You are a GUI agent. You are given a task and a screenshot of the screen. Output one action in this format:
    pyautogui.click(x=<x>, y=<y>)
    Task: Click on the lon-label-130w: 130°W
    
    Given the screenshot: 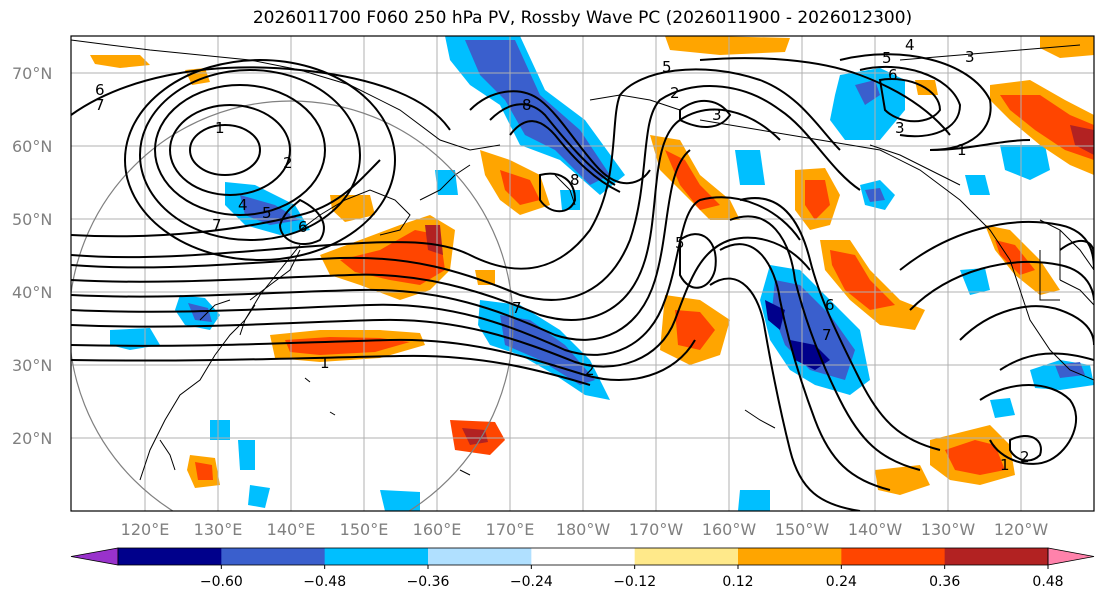 What is the action you would take?
    pyautogui.click(x=948, y=529)
    